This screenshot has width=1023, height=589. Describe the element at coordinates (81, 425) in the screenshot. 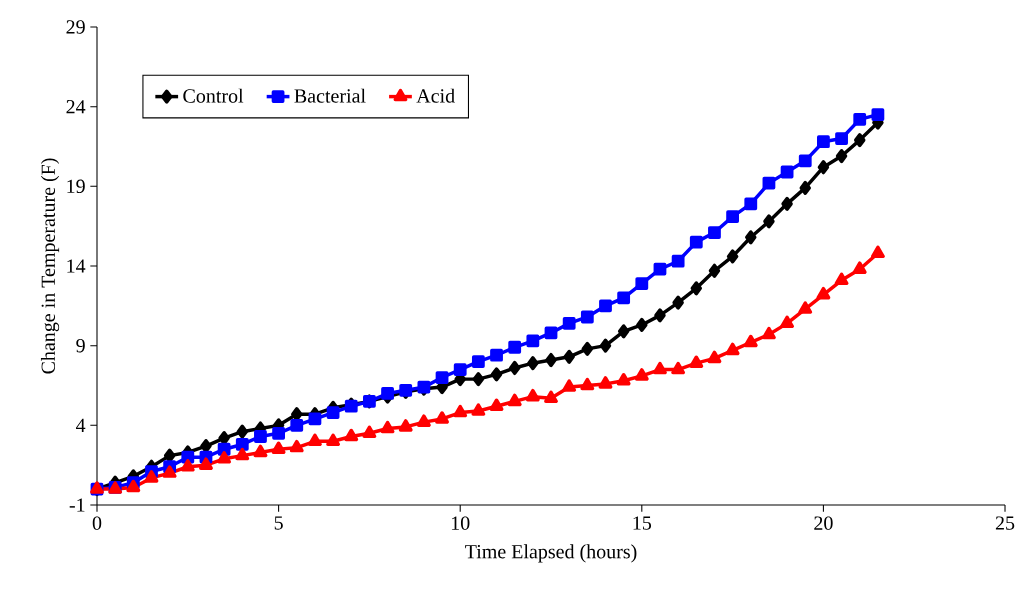

I see `y-tick-label: 4` at that location.